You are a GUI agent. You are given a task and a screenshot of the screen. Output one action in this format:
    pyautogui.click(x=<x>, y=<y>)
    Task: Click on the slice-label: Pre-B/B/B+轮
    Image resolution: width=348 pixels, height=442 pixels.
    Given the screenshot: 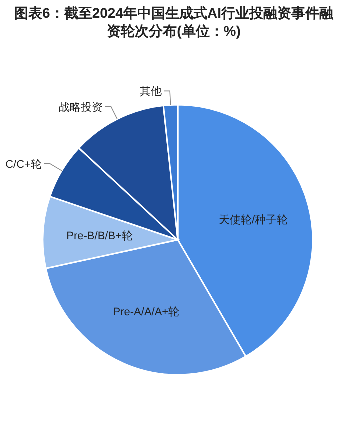 What is the action you would take?
    pyautogui.click(x=99, y=236)
    